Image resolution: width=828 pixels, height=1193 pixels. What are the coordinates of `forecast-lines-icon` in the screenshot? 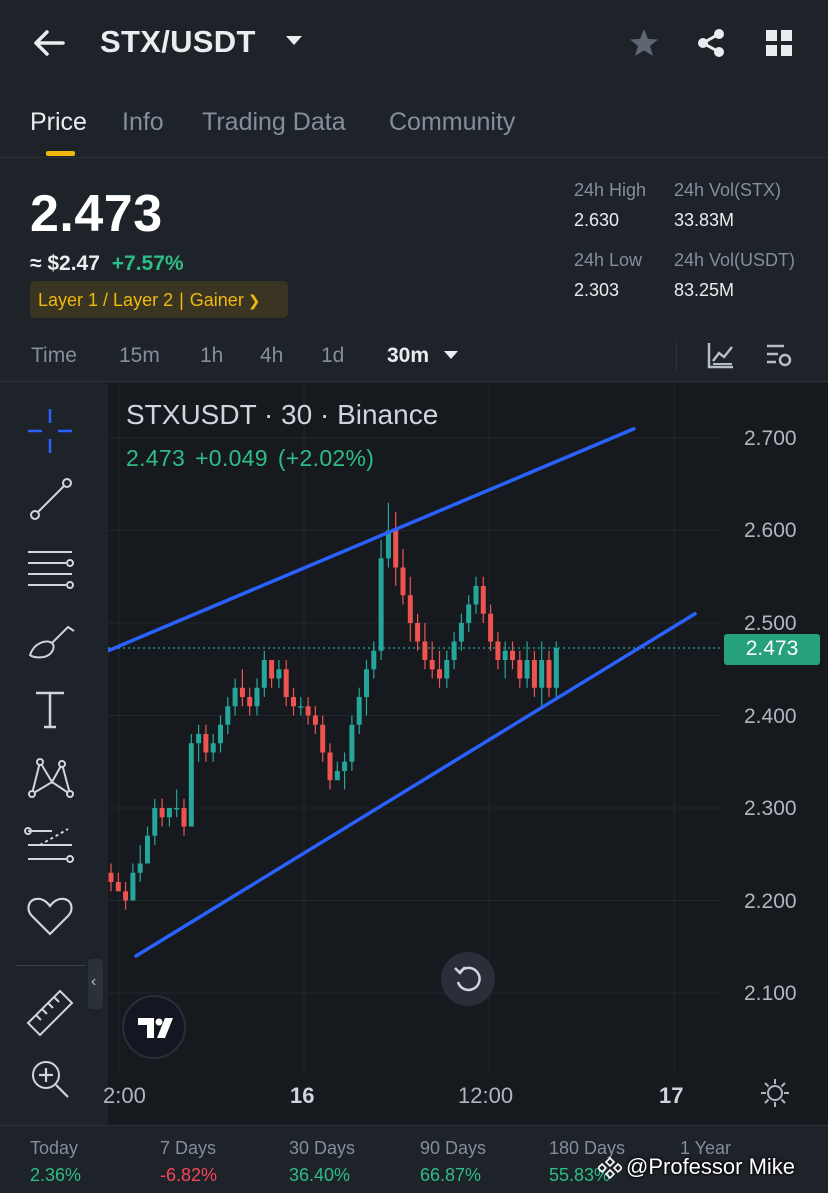 It's located at (50, 847).